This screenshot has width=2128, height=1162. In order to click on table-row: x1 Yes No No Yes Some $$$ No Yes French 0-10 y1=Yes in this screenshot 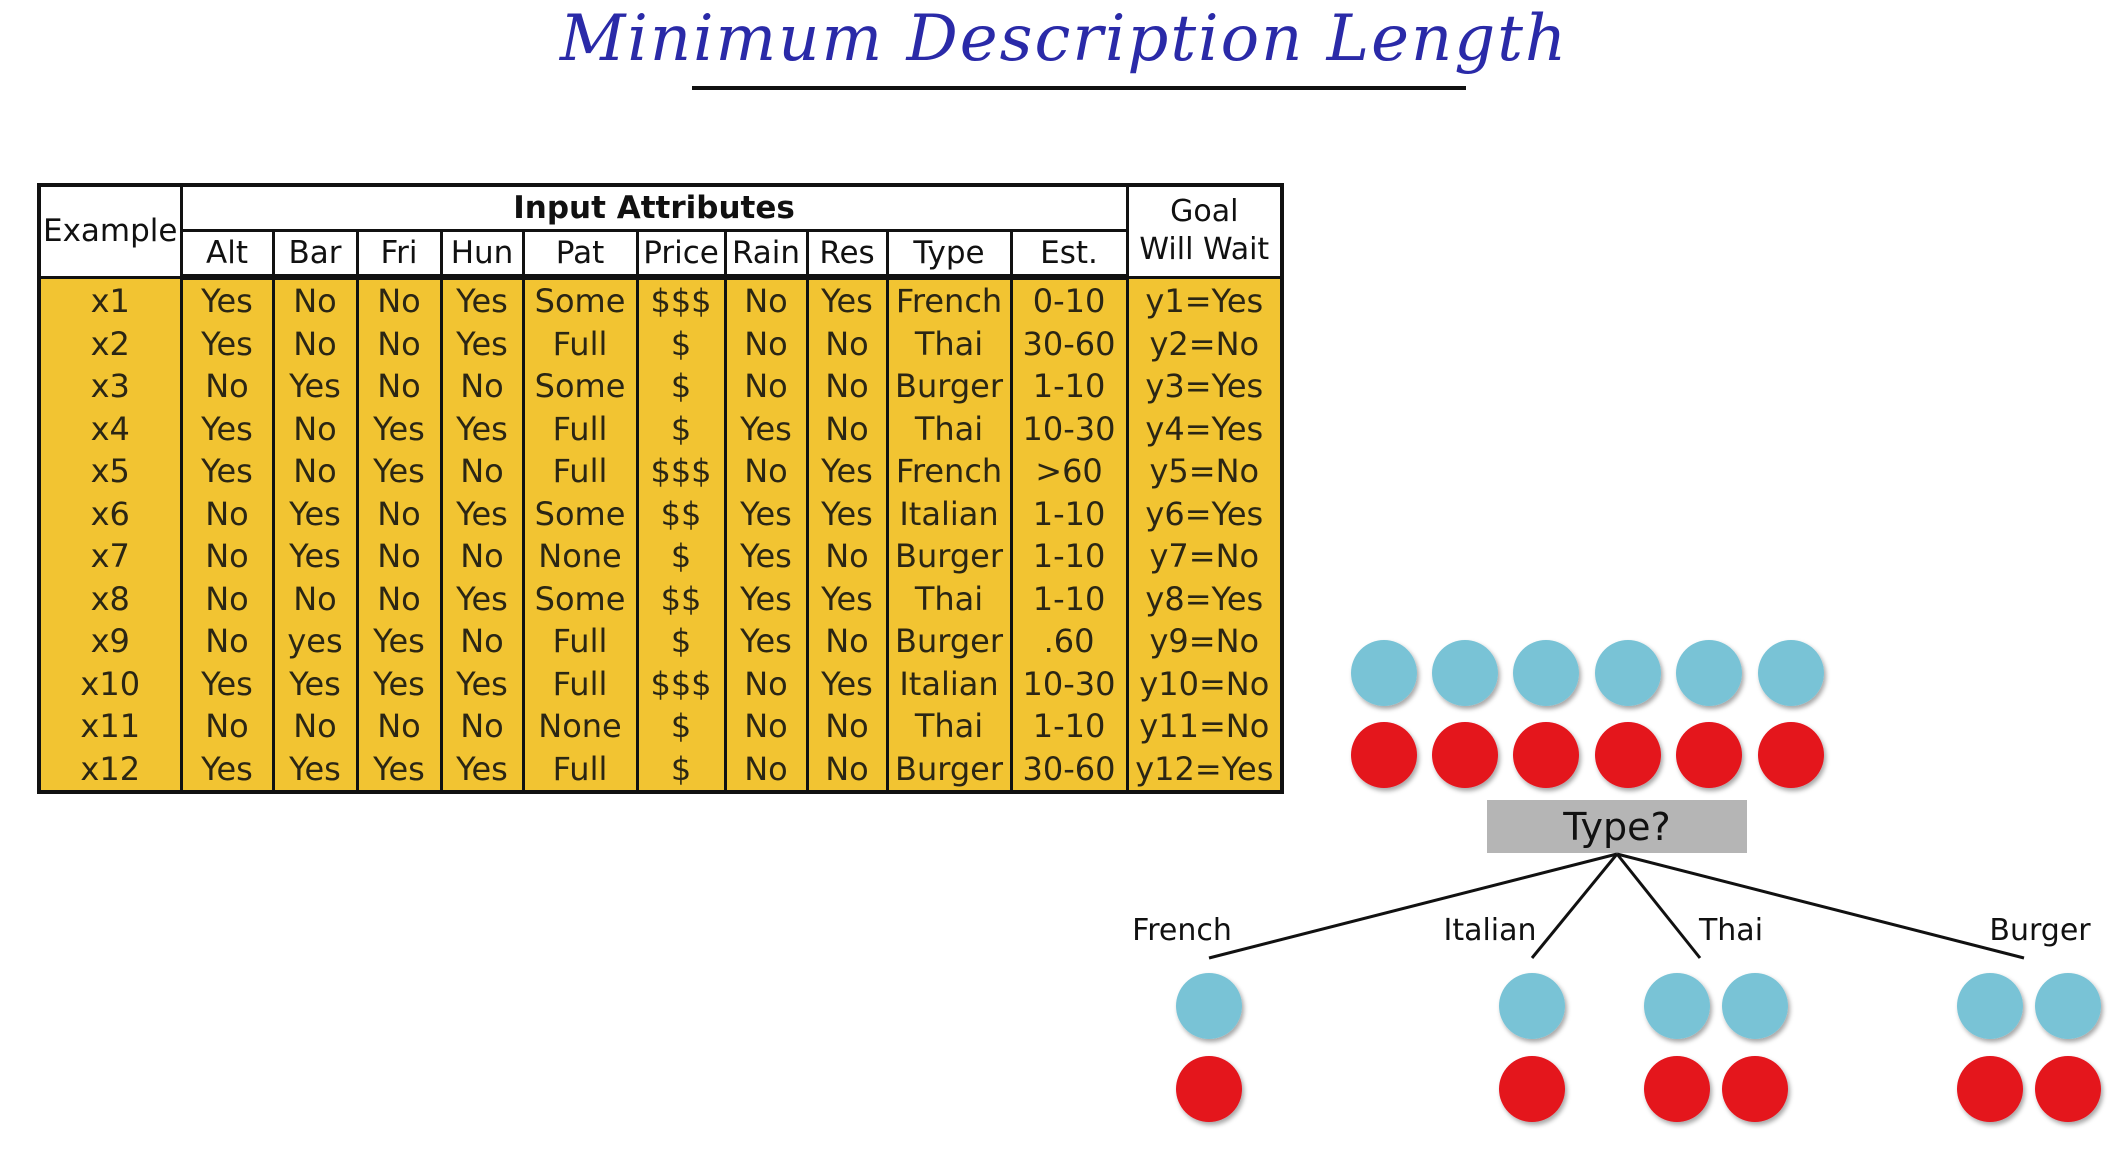, I will do `click(660, 300)`.